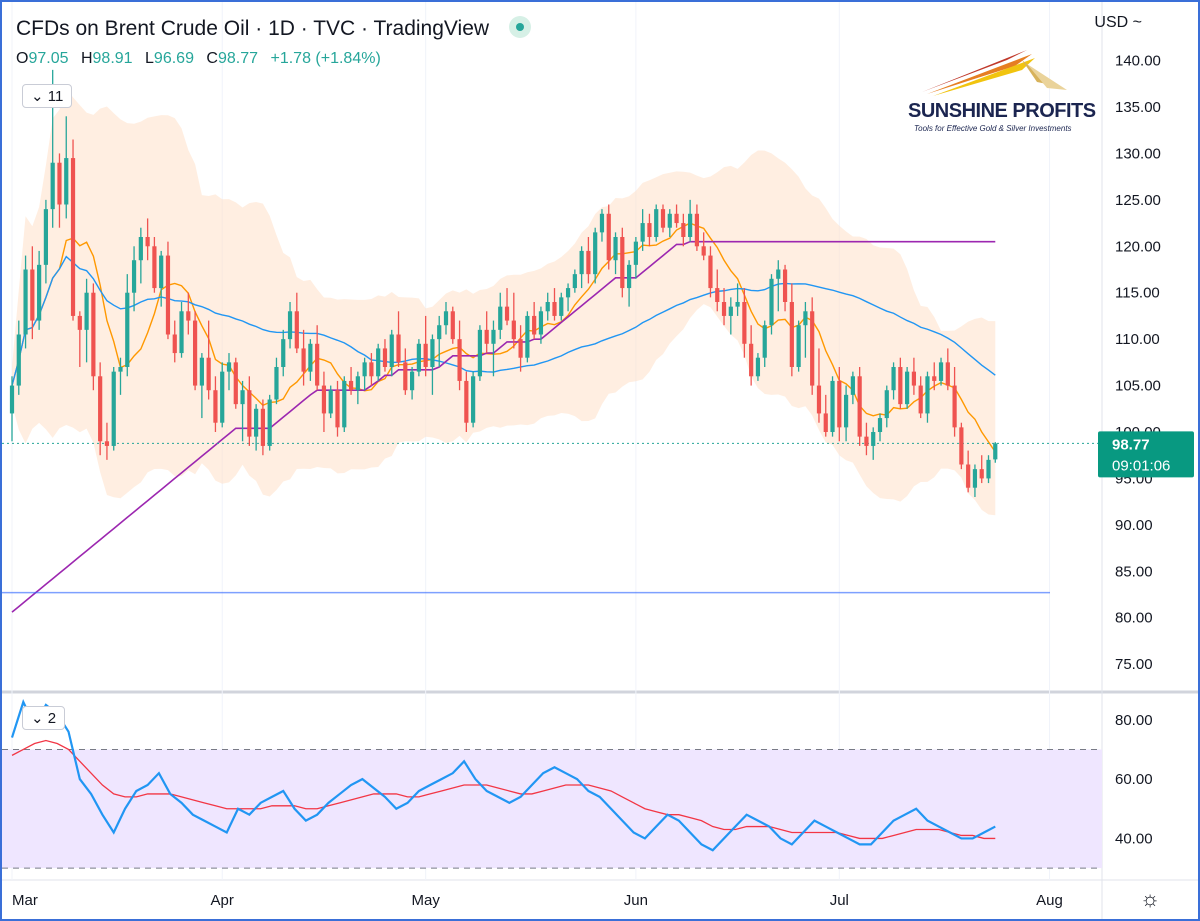 This screenshot has width=1200, height=921. Describe the element at coordinates (503, 789) in the screenshot. I see `rsi-ma-line` at that location.